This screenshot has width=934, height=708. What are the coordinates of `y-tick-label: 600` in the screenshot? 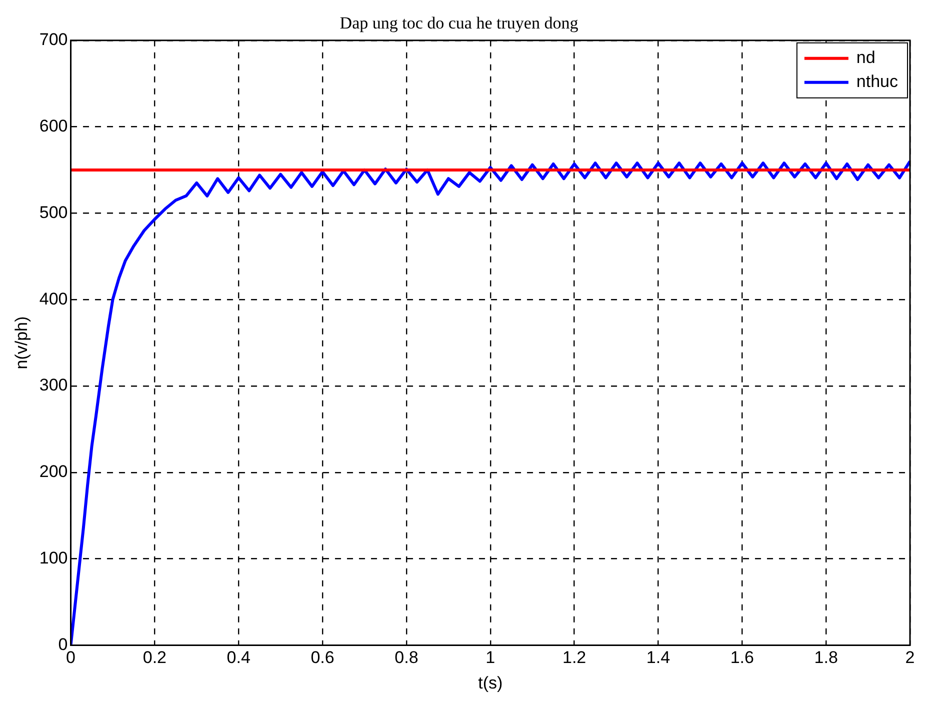 It's located at (53, 126).